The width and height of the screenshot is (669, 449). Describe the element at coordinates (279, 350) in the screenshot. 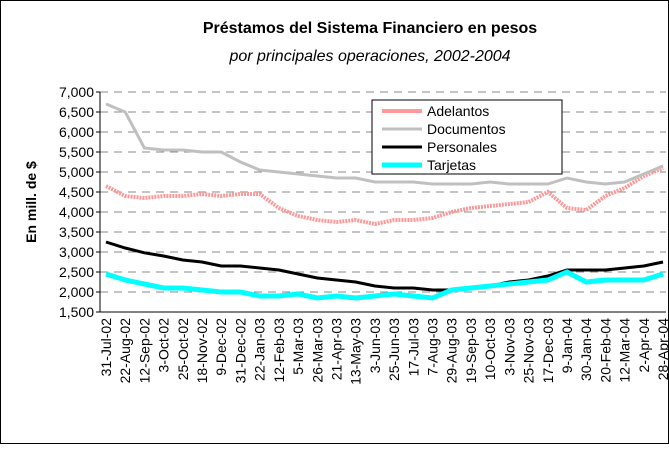

I see `x-tick-label: 12-Feb-03` at that location.